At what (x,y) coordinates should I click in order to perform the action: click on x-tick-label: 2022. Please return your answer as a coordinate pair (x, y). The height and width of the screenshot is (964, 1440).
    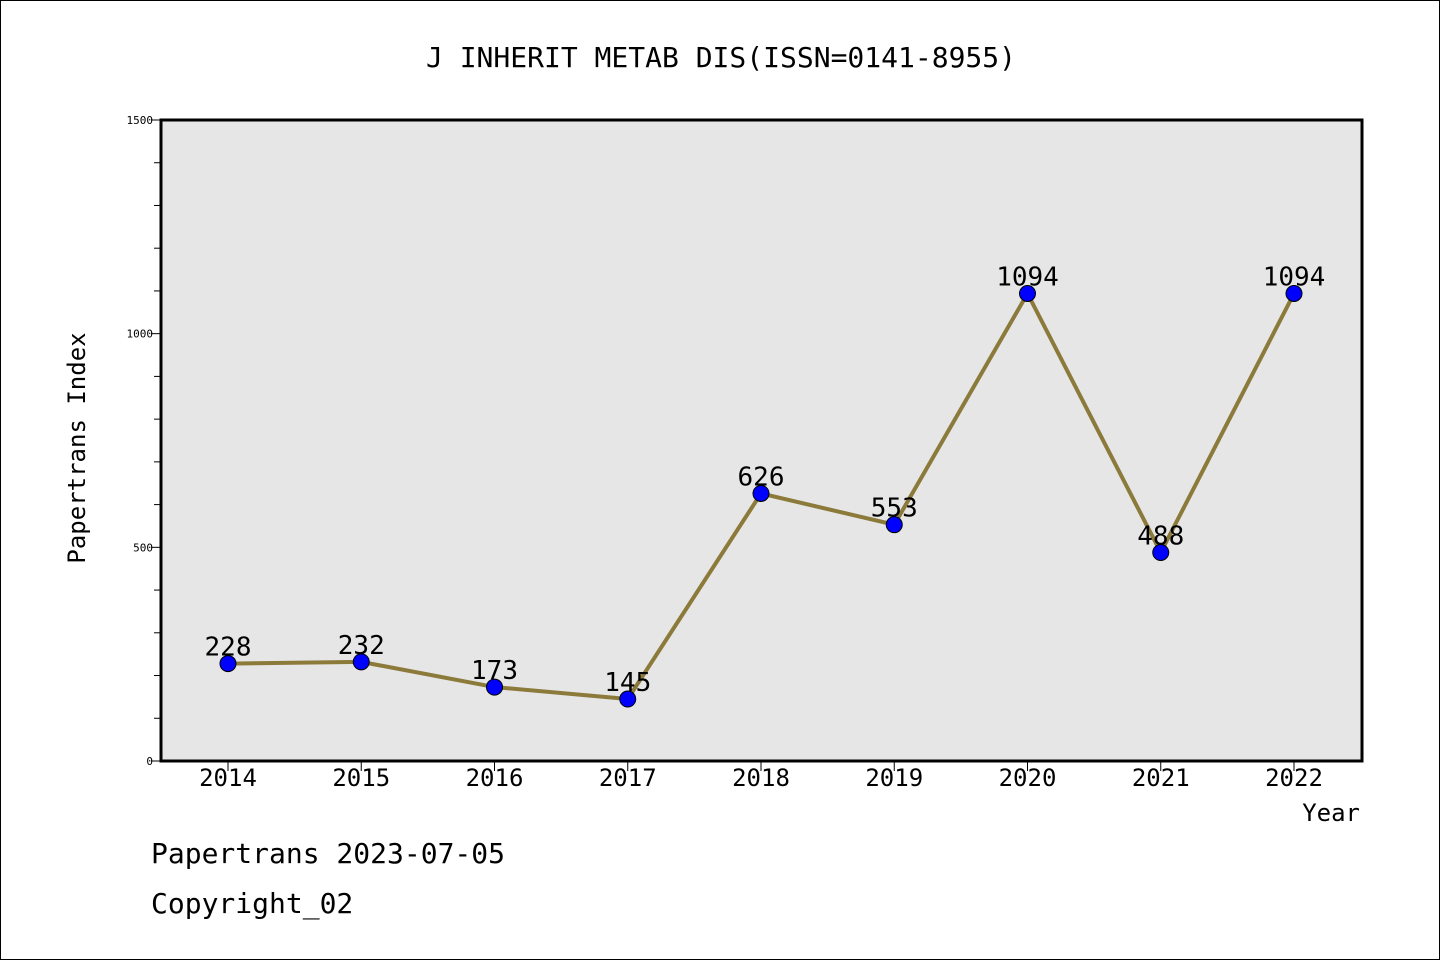
    Looking at the image, I should click on (1294, 778).